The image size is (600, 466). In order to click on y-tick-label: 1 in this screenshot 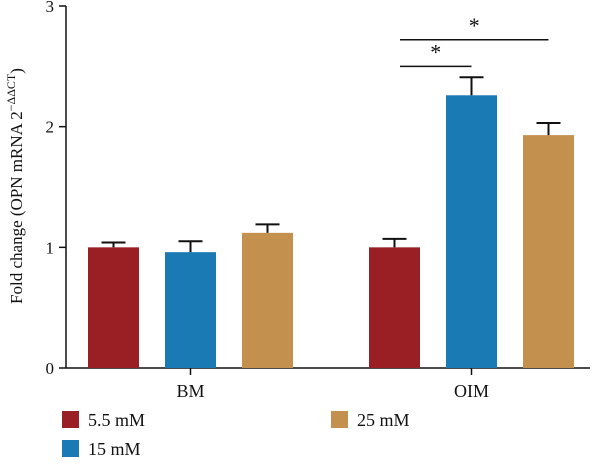, I will do `click(50, 247)`.